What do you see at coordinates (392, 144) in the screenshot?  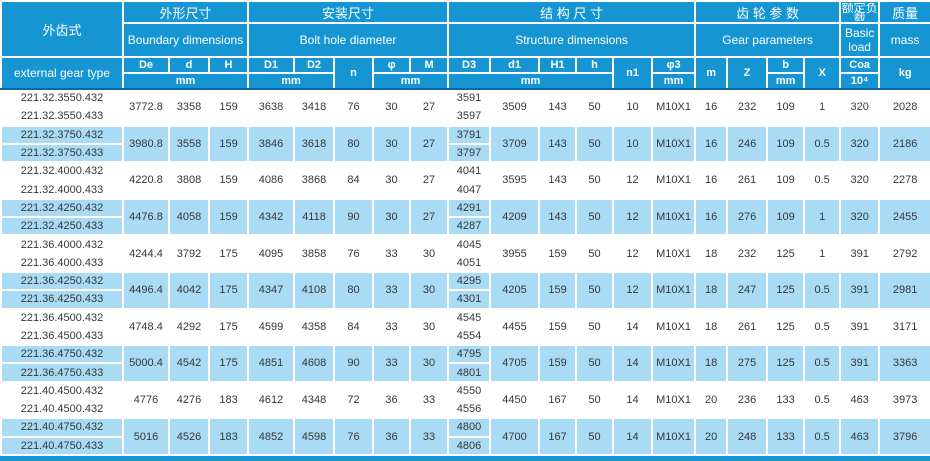 I see `cell-phi: 30` at bounding box center [392, 144].